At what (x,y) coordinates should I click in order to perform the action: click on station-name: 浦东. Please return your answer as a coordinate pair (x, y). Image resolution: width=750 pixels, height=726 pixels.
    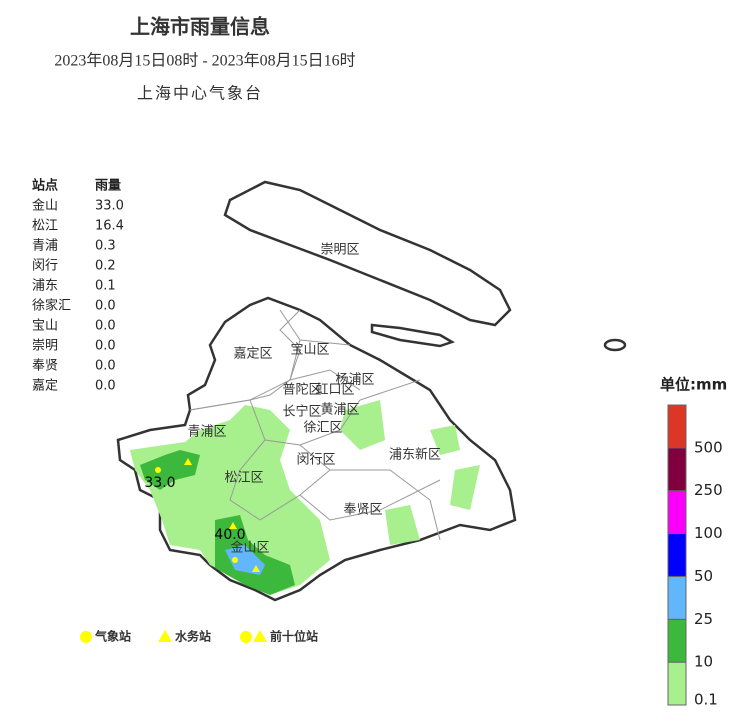
    Looking at the image, I should click on (45, 286).